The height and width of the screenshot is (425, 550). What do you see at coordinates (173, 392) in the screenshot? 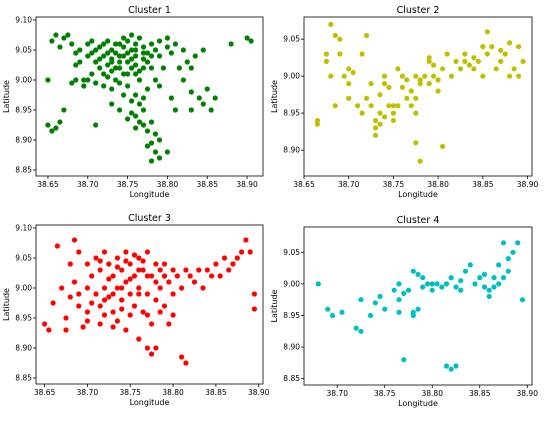
I see `x-tick-label: 38.80` at bounding box center [173, 392].